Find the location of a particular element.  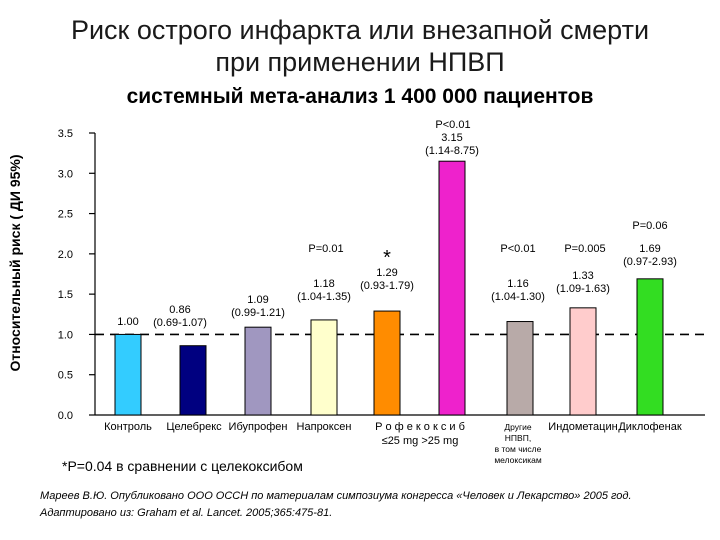

y-tick-label: 3.0 is located at coordinates (65, 174).